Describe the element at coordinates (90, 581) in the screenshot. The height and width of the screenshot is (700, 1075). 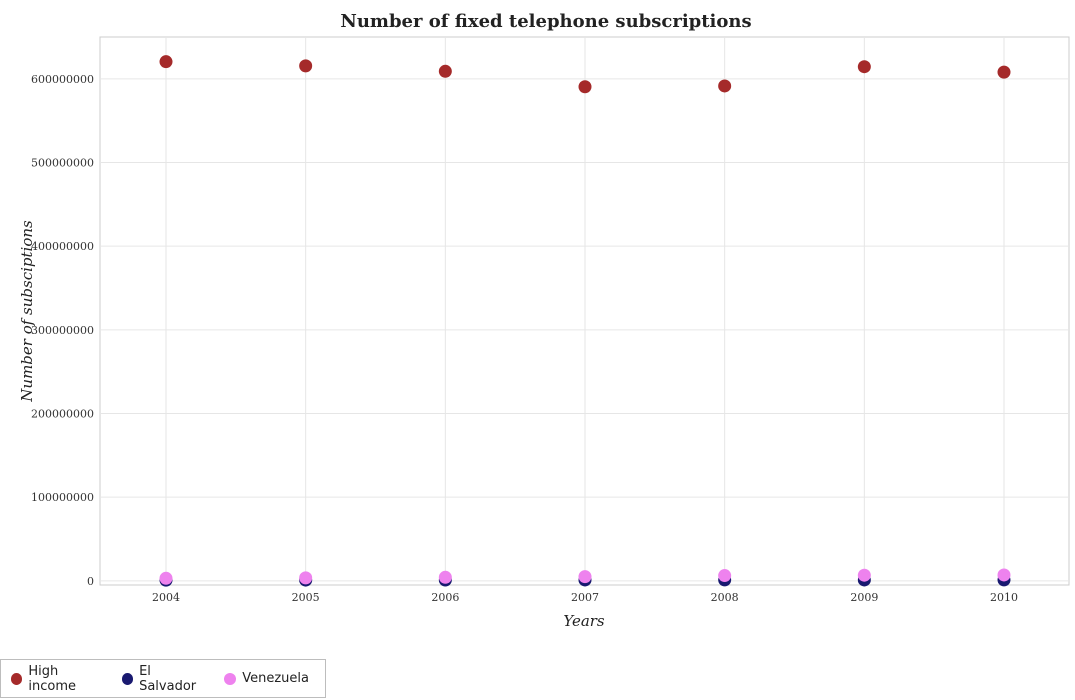
I see `y-tick-label: 0` at that location.